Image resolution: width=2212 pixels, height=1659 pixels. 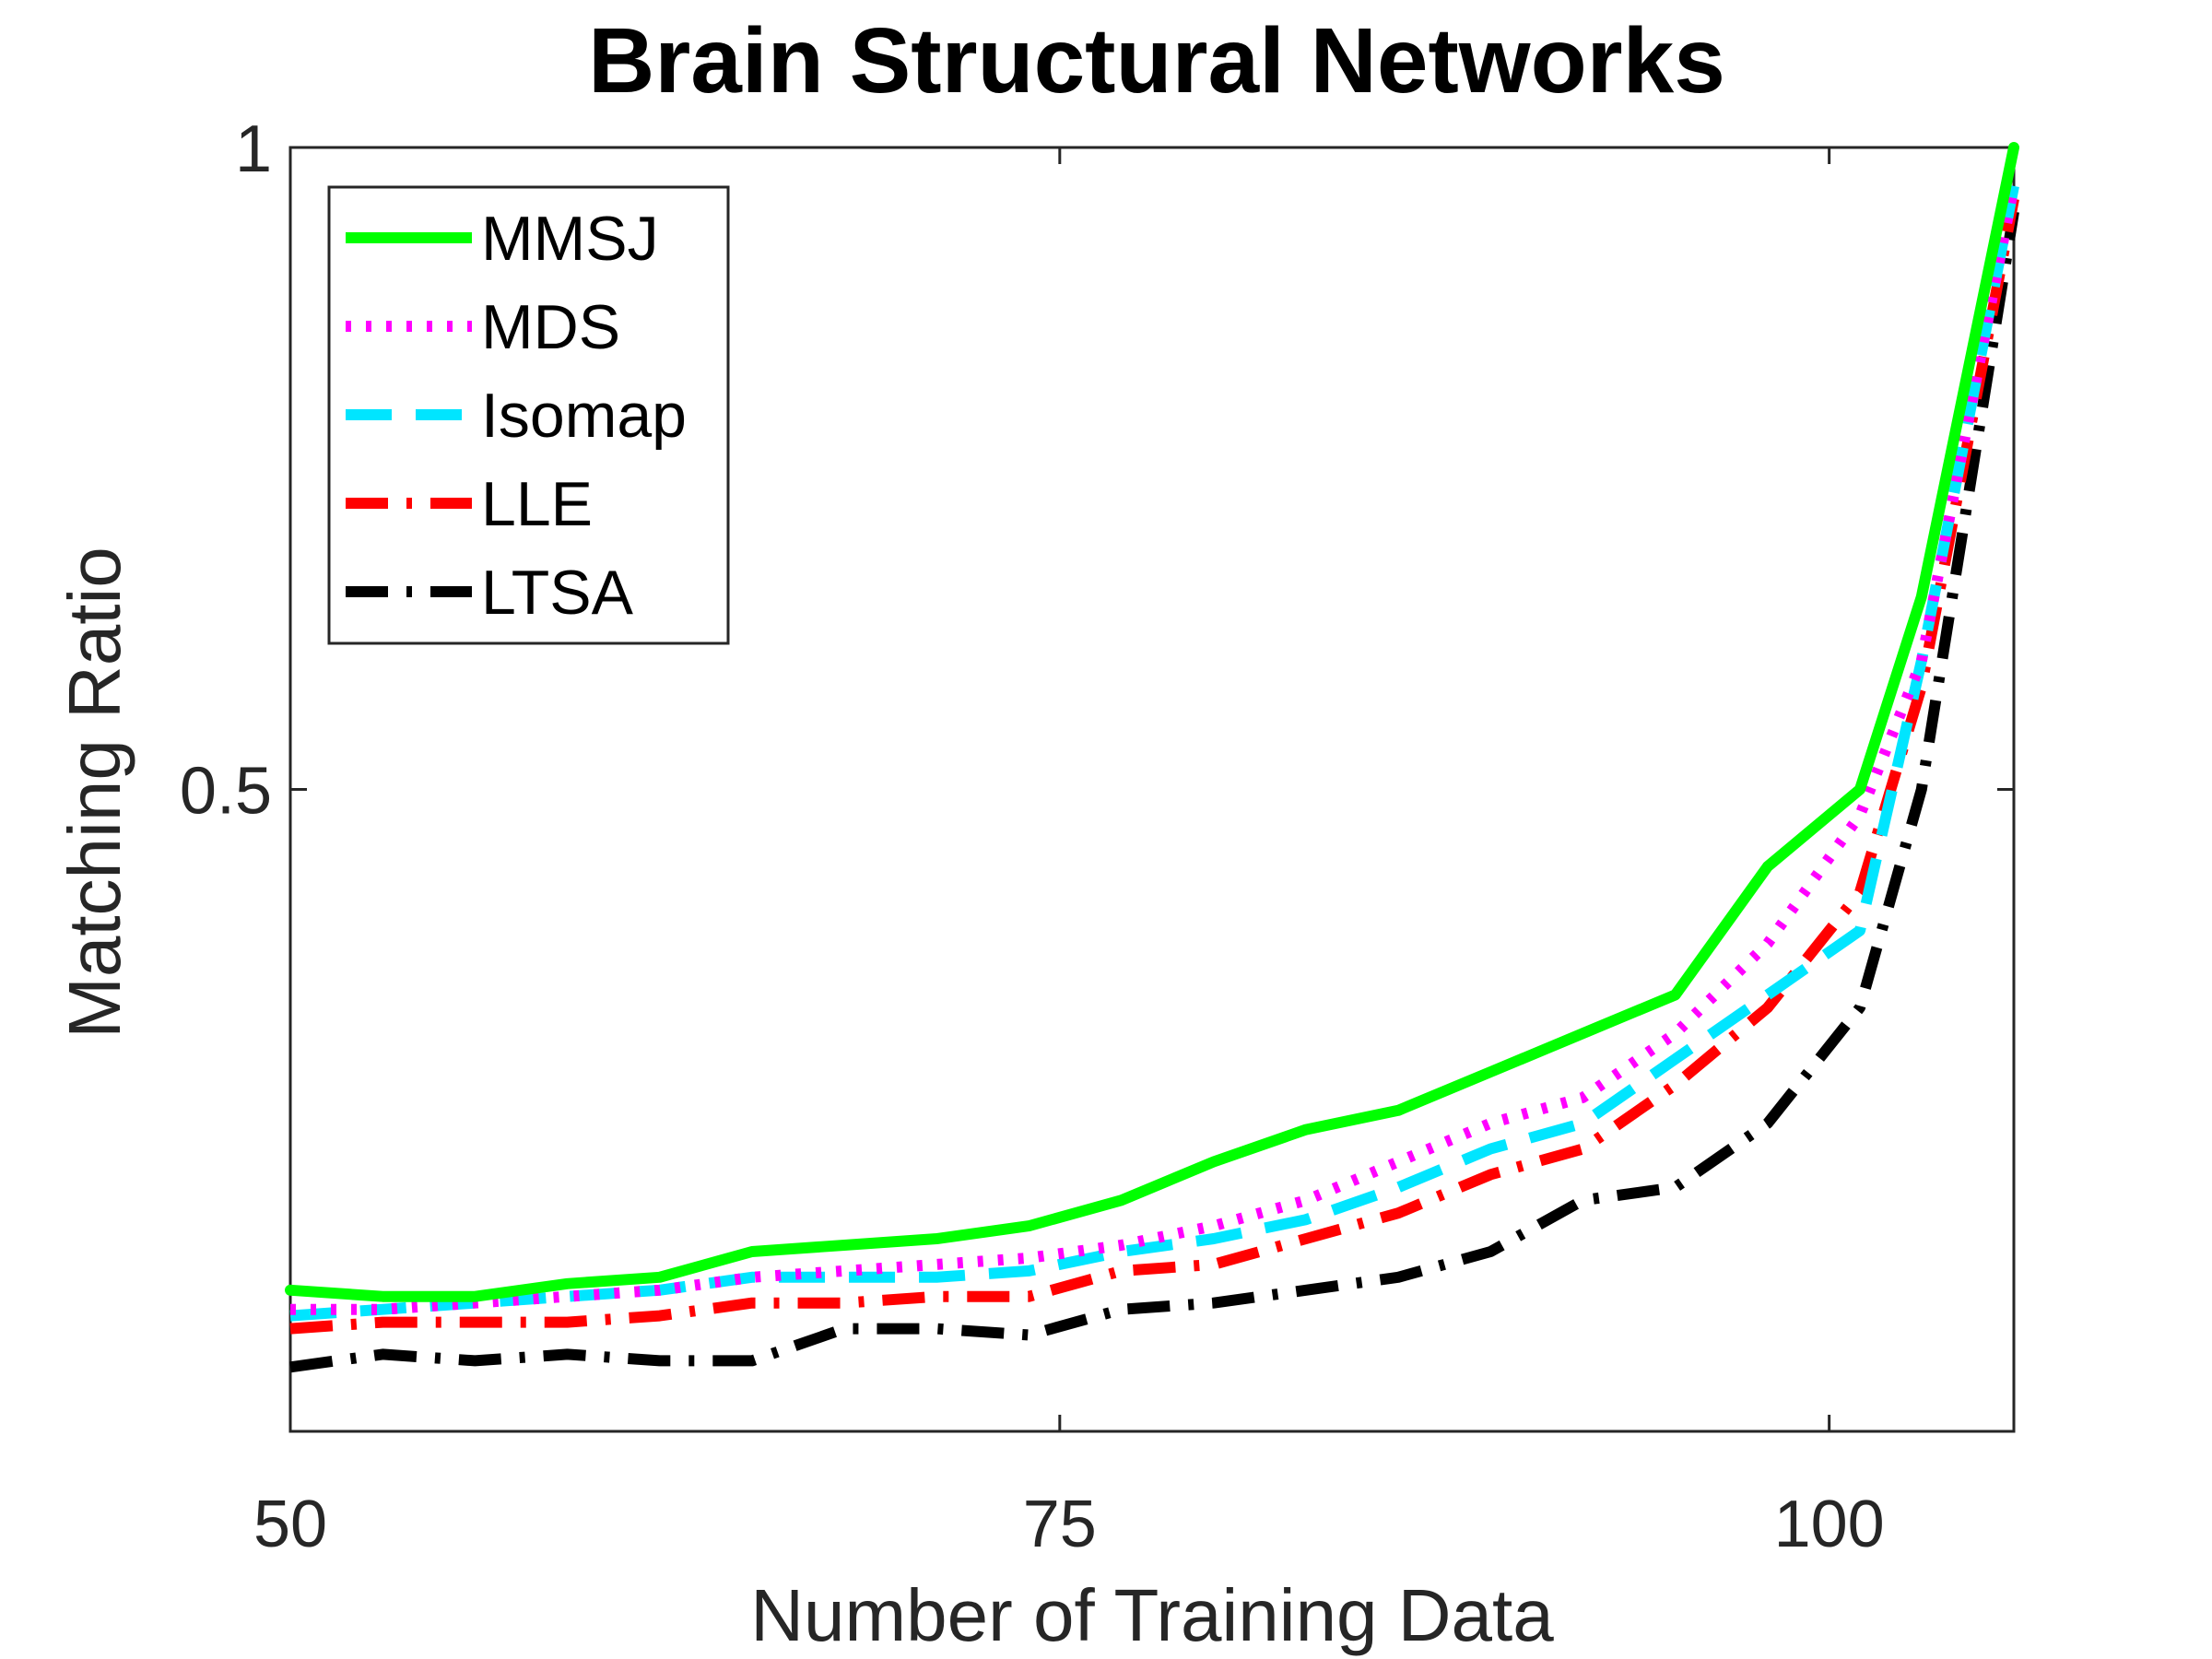 I want to click on legend-entries: MMSJ MDS Isomap LLE LTSA, so click(x=516, y=416).